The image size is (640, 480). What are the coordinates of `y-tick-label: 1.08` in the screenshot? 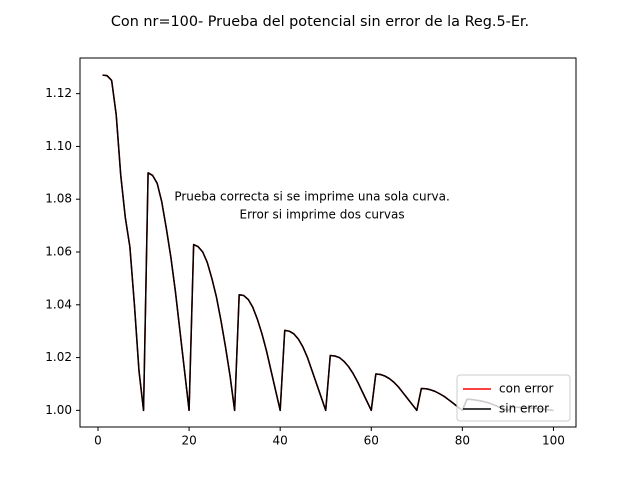 It's located at (58, 199).